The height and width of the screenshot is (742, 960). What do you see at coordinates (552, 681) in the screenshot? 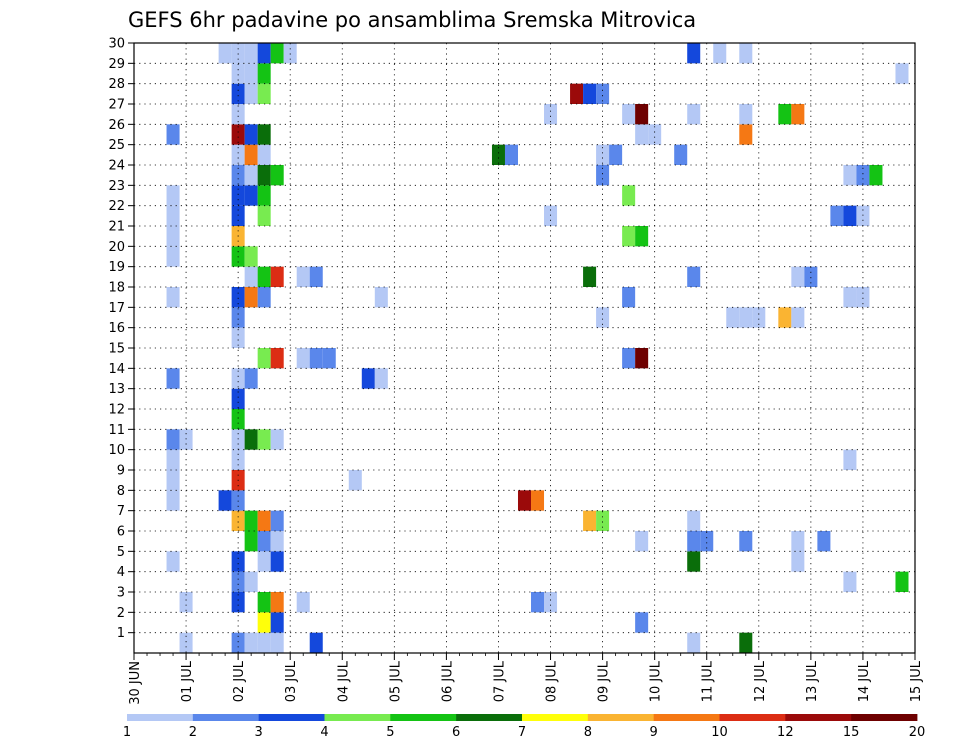
I see `x-tick-label: 08 JUL` at bounding box center [552, 681].